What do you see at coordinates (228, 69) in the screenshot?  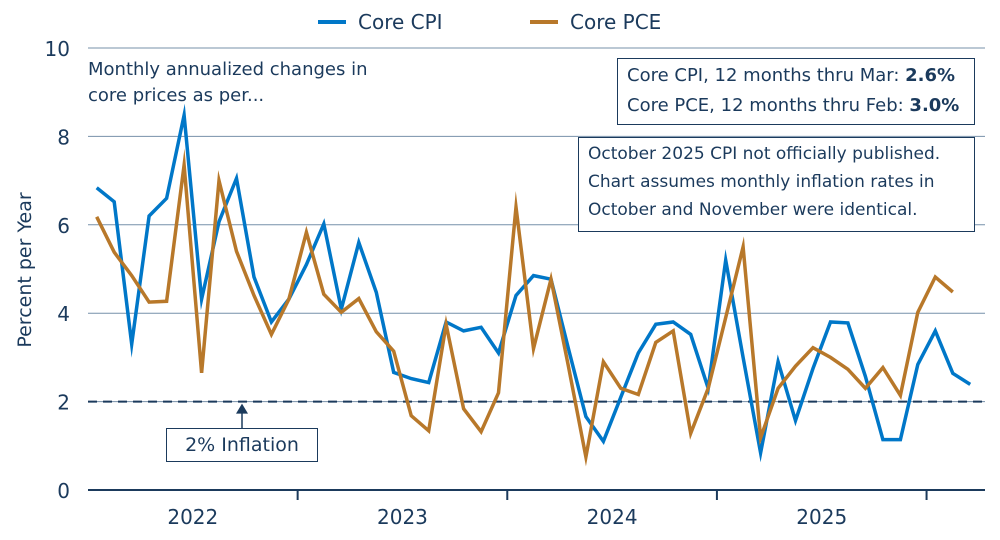 I see `subtitle-line: Monthly annualized changes in` at bounding box center [228, 69].